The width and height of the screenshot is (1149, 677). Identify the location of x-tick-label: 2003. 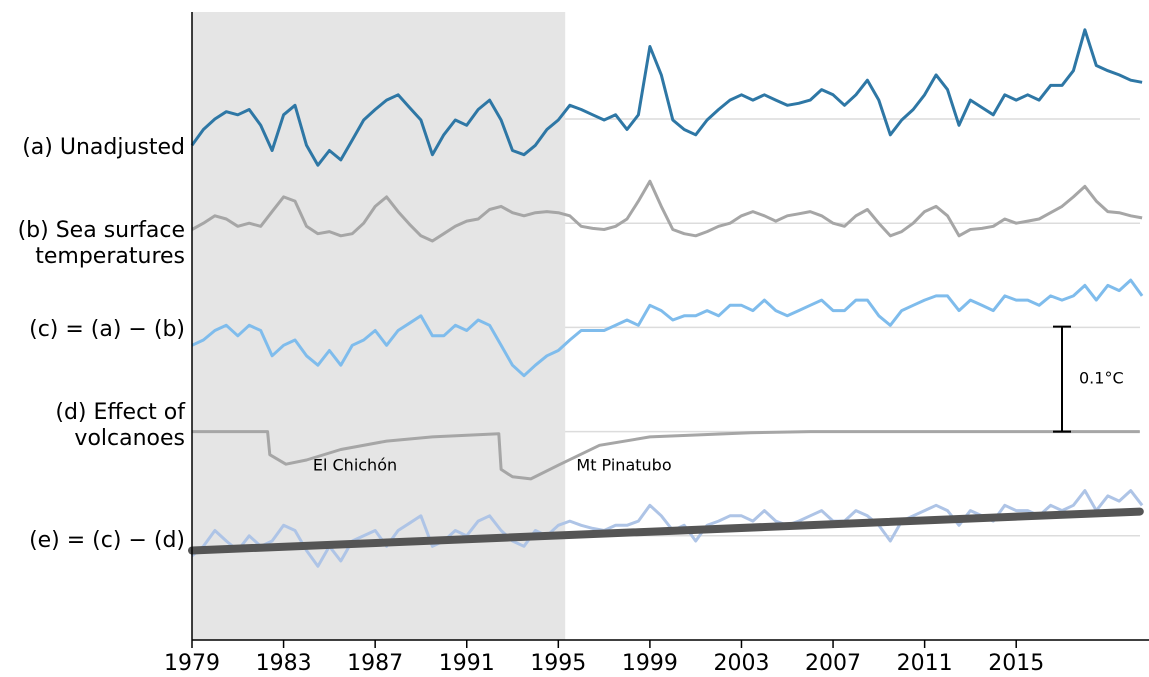
(741, 663).